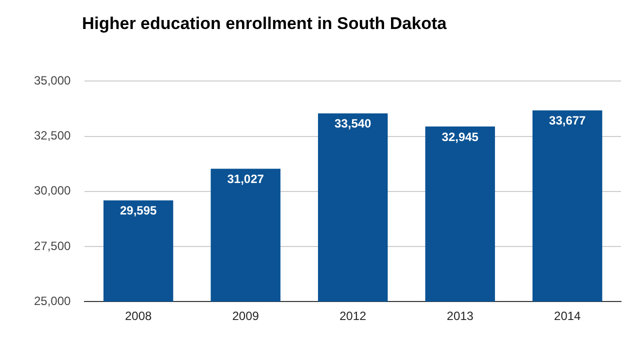  I want to click on data-label: 33,540, so click(353, 123).